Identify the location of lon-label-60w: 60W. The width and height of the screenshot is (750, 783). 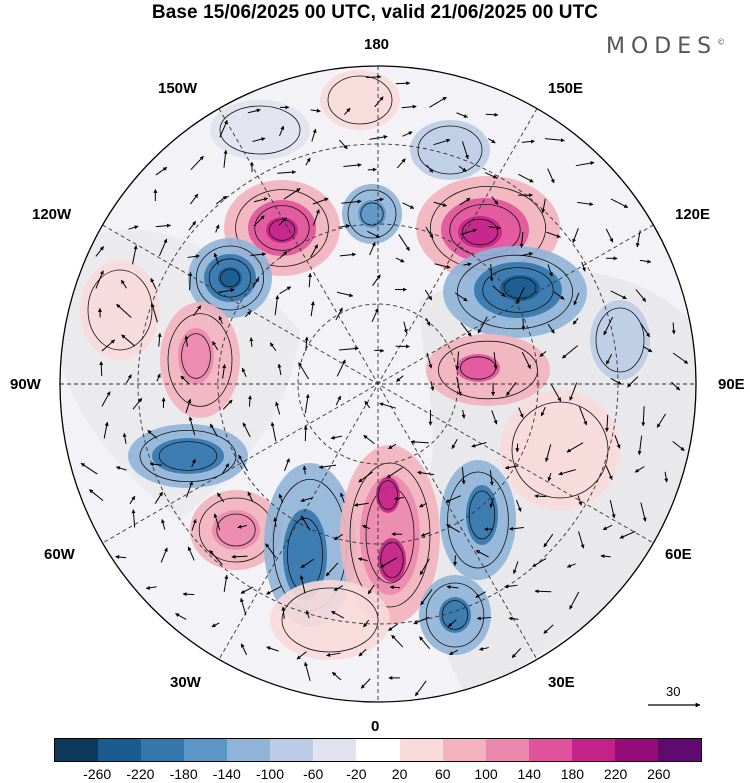
(59, 554).